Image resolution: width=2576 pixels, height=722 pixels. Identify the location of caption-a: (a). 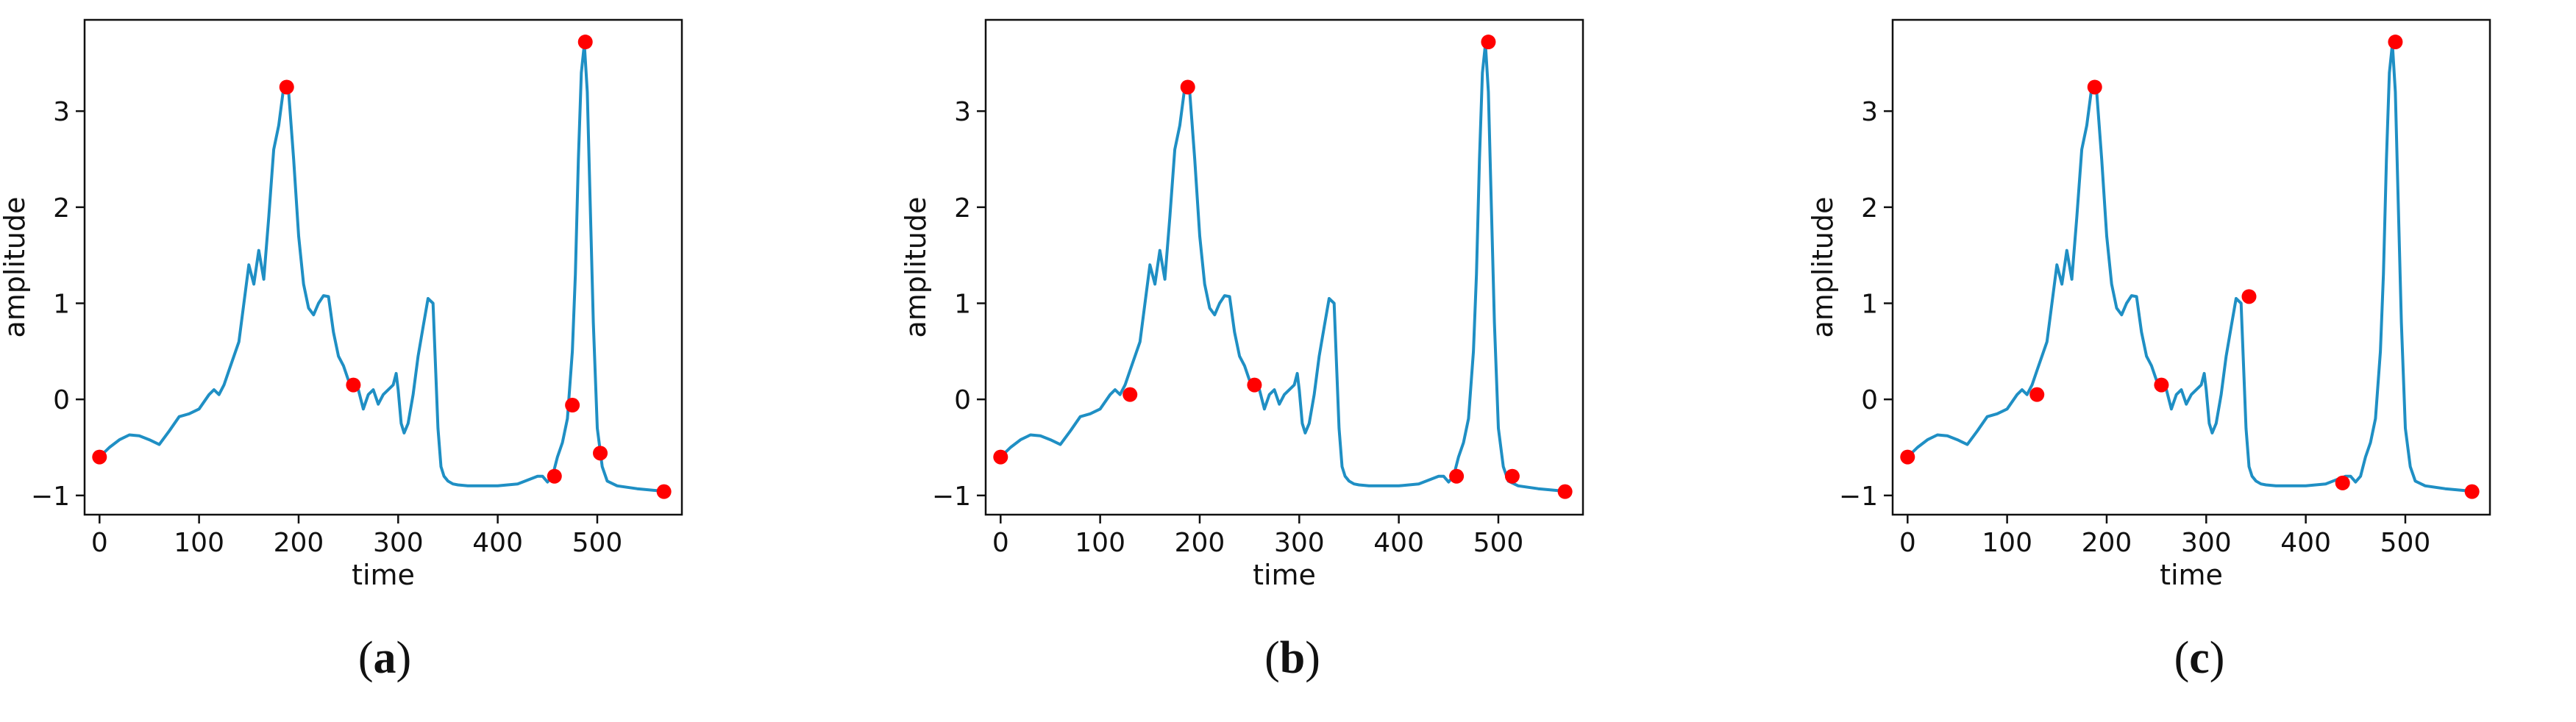
(384, 658).